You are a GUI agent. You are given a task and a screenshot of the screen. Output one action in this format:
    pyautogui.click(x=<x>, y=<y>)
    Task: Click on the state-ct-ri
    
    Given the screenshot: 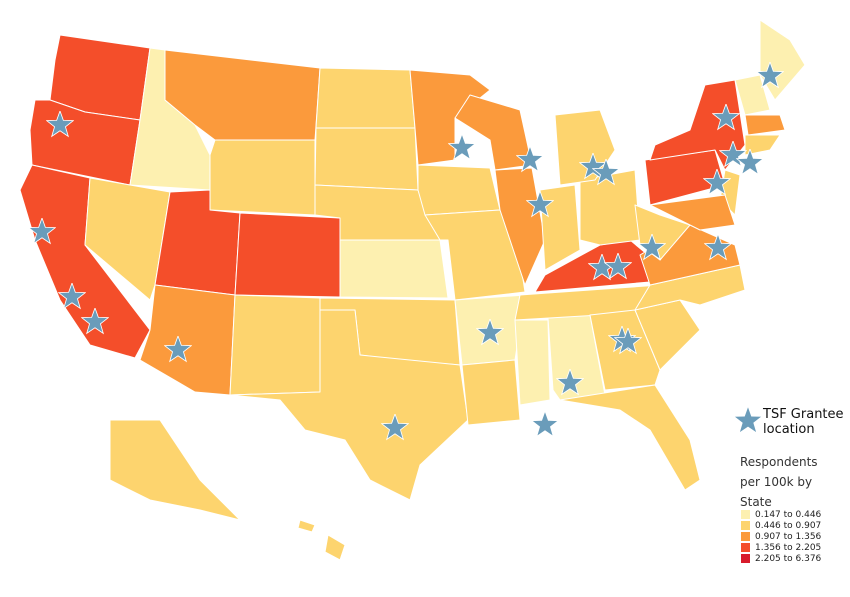 What is the action you would take?
    pyautogui.click(x=762, y=145)
    